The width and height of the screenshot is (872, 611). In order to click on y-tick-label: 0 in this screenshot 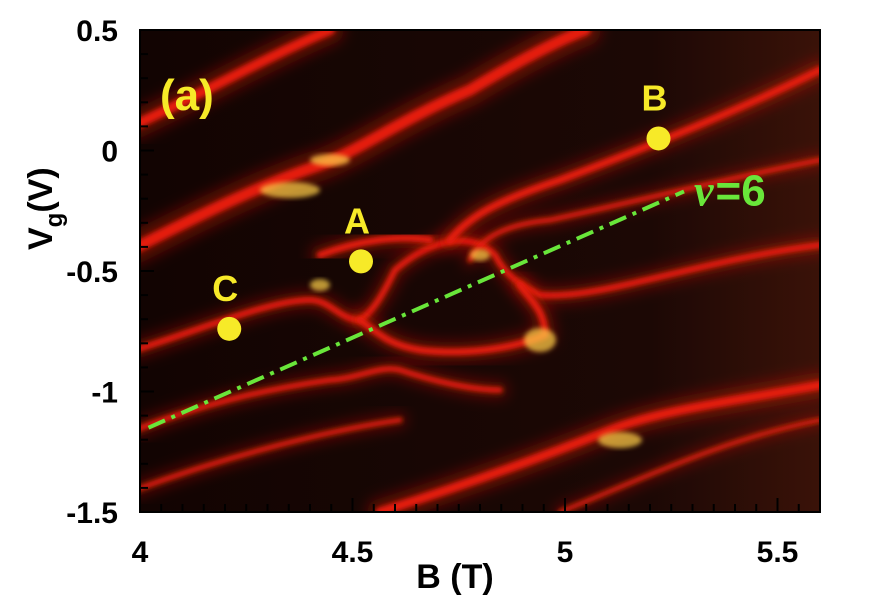, I will do `click(109, 152)`.